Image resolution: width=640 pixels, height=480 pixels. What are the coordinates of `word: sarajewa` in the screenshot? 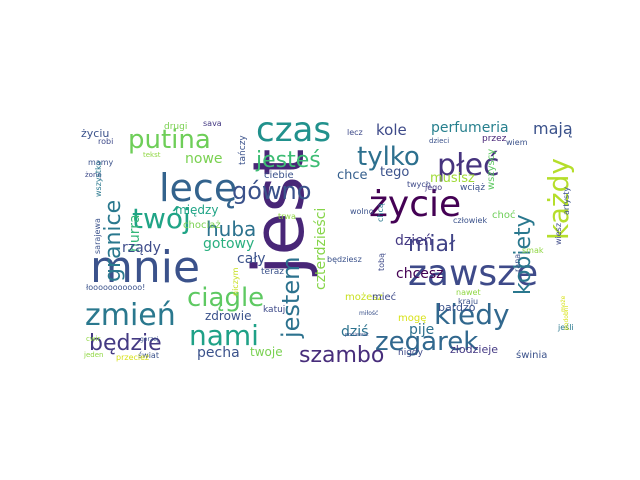 It's located at (97, 236).